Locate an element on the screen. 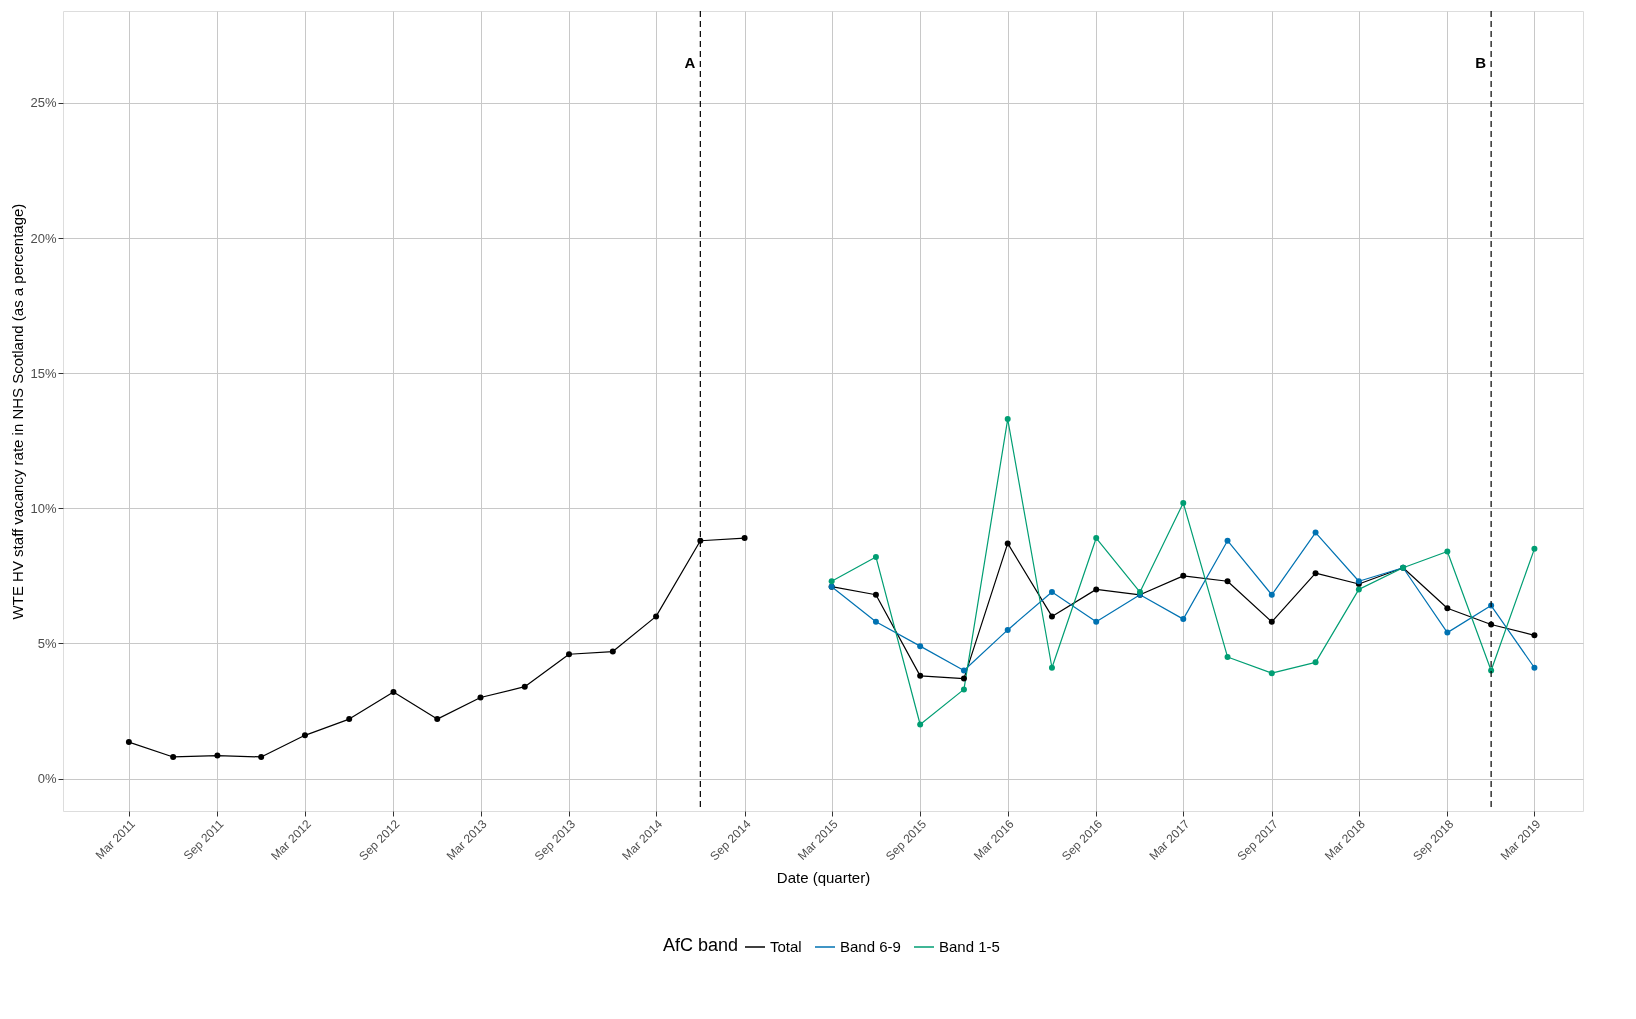 Image resolution: width=1636 pixels, height=1019 pixels. ref-line-label: A is located at coordinates (690, 62).